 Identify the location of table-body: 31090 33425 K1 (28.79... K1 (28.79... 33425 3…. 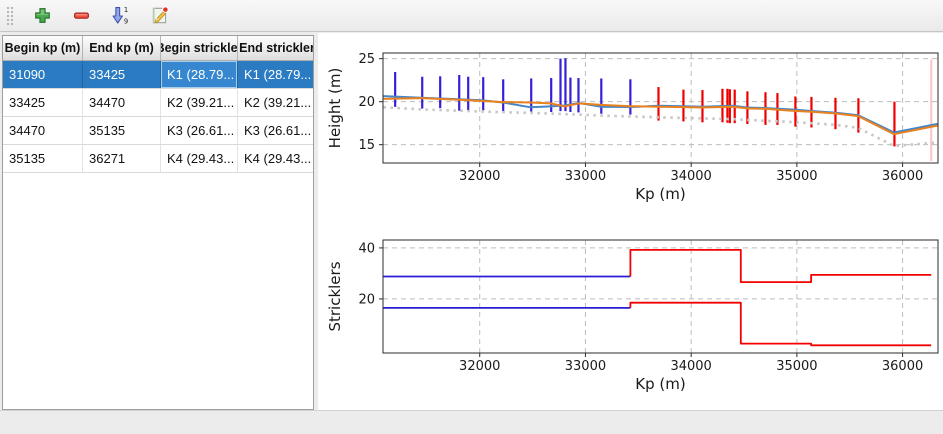
(158, 117).